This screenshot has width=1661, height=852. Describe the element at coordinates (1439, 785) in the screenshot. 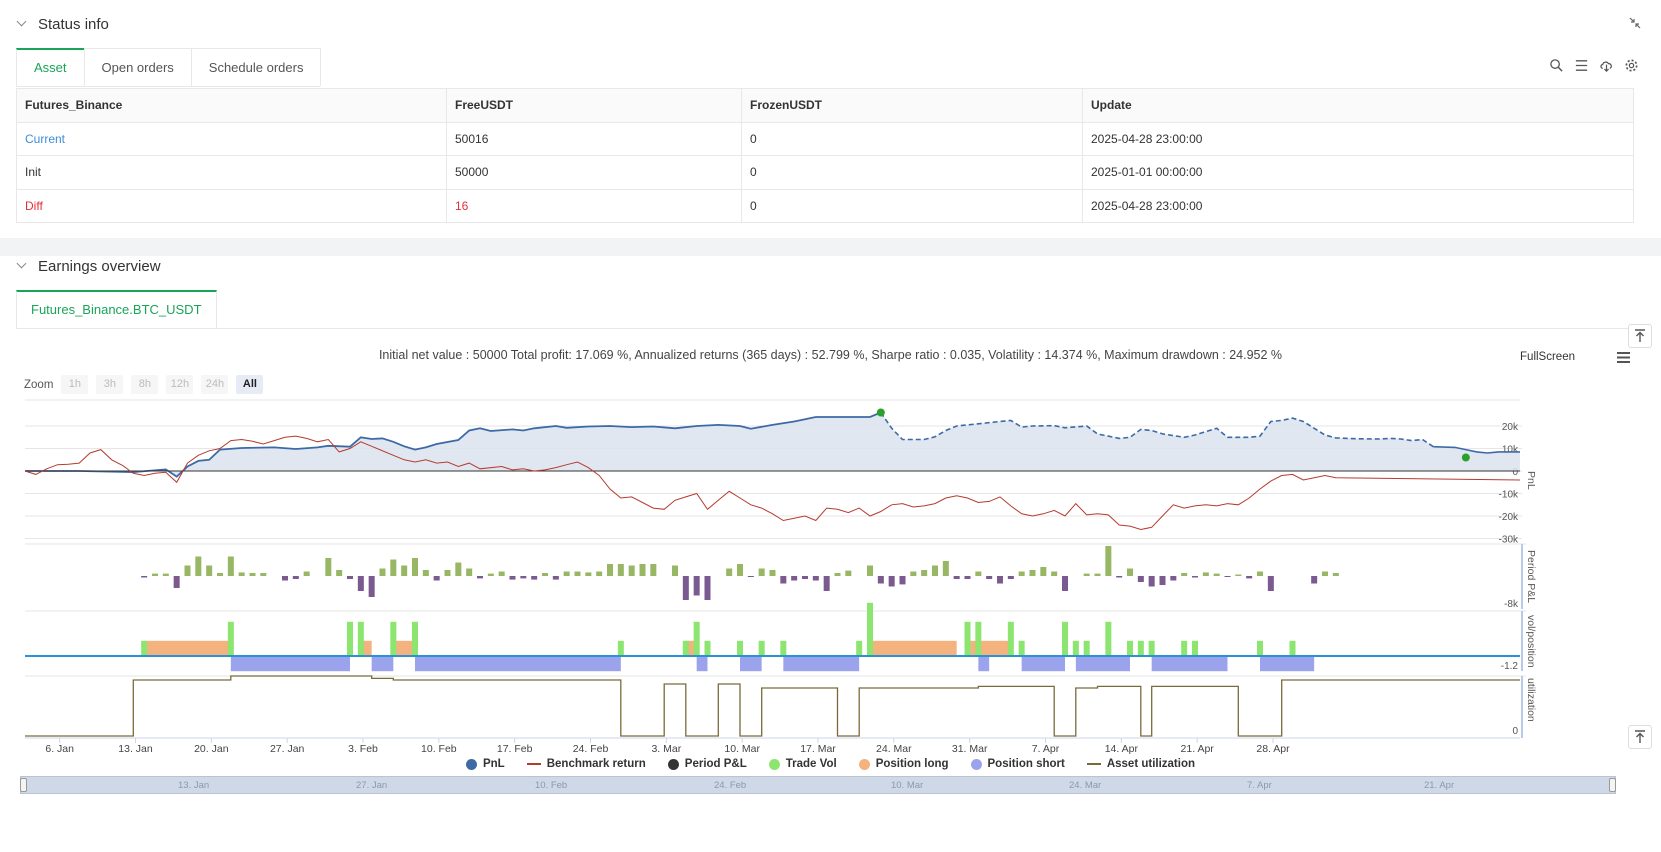

I see `navigator-tick: 21. Apr` at that location.